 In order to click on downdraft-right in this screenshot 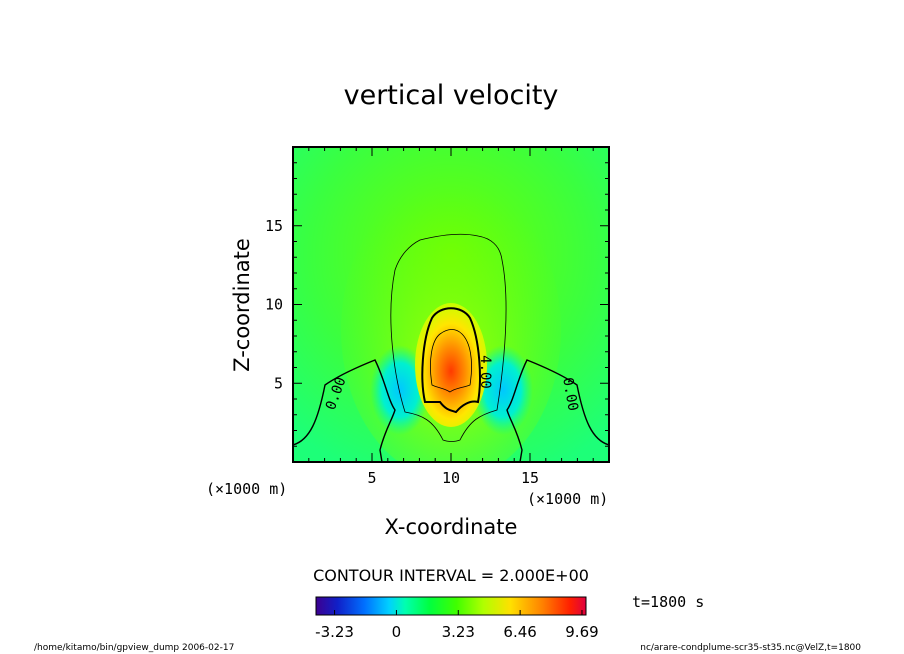, I will do `click(503, 390)`.